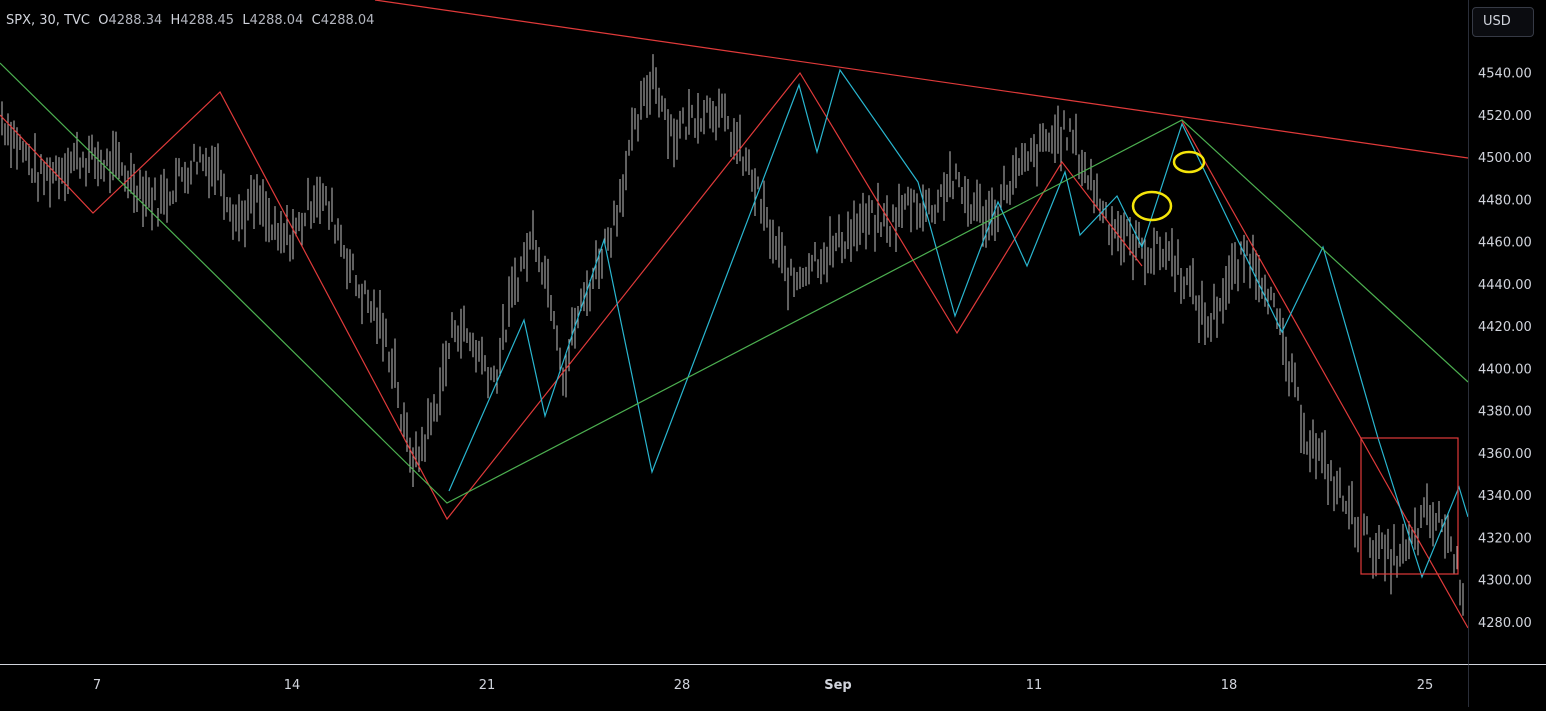 The height and width of the screenshot is (711, 1546). I want to click on price-tick-label: 4400.00, so click(1505, 369).